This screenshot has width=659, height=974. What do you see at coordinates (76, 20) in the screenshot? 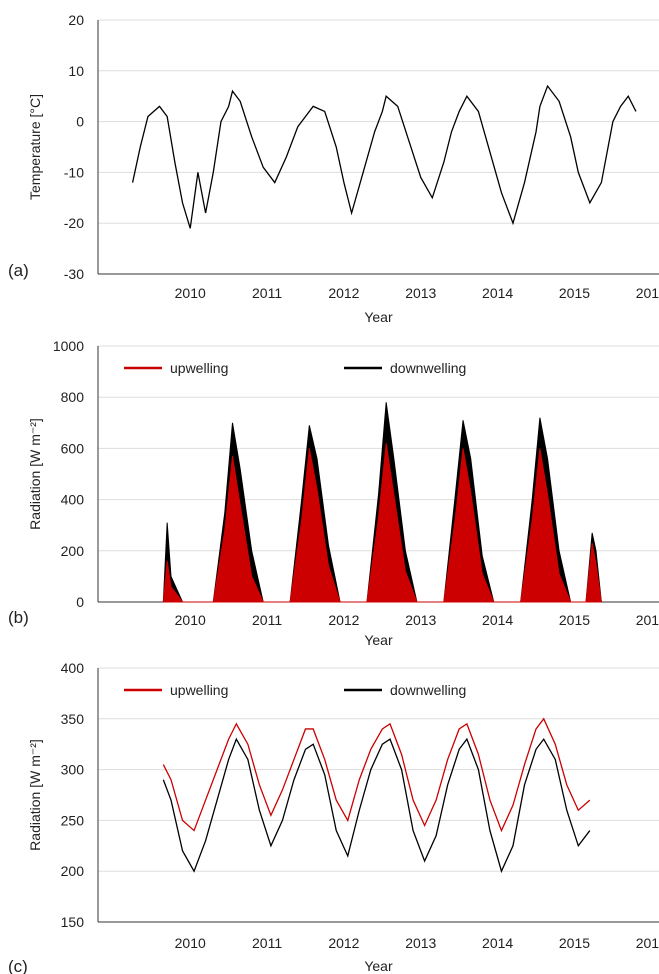
I see `panel-1-y-tick-label: 20` at bounding box center [76, 20].